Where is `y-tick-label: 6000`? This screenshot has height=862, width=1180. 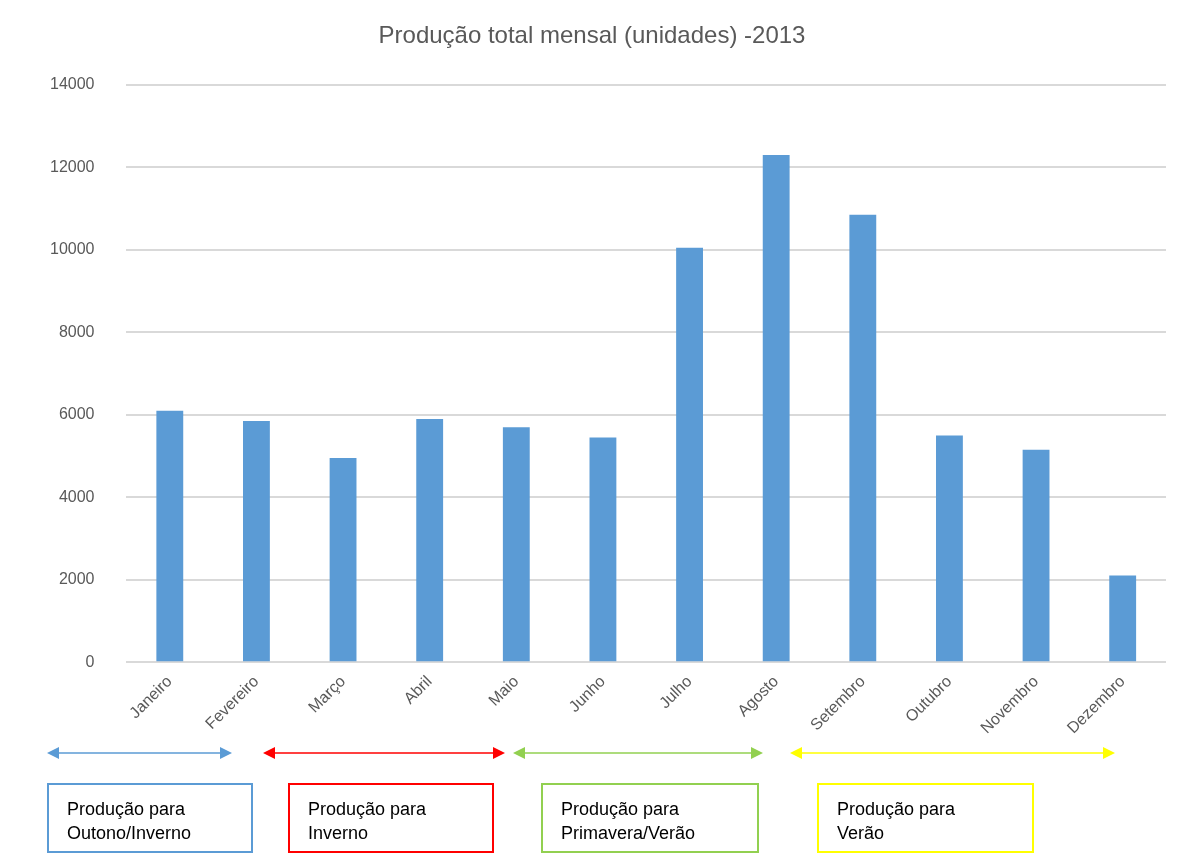 y-tick-label: 6000 is located at coordinates (76, 414).